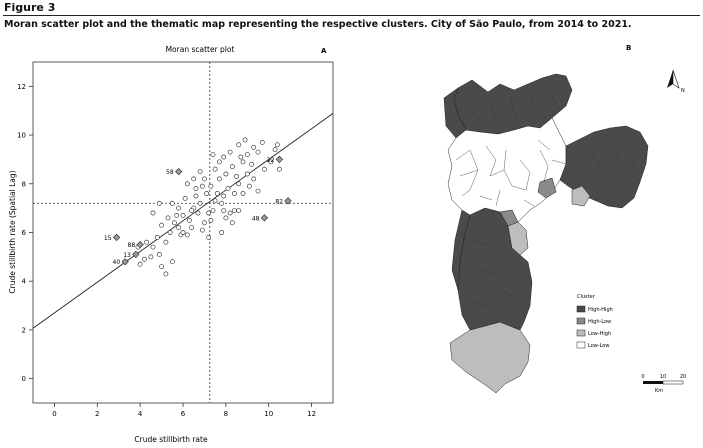 Image resolution: width=703 pixels, height=448 pixels. Describe the element at coordinates (171, 439) in the screenshot. I see `x-axis-label: Crude stillbirth rate` at that location.